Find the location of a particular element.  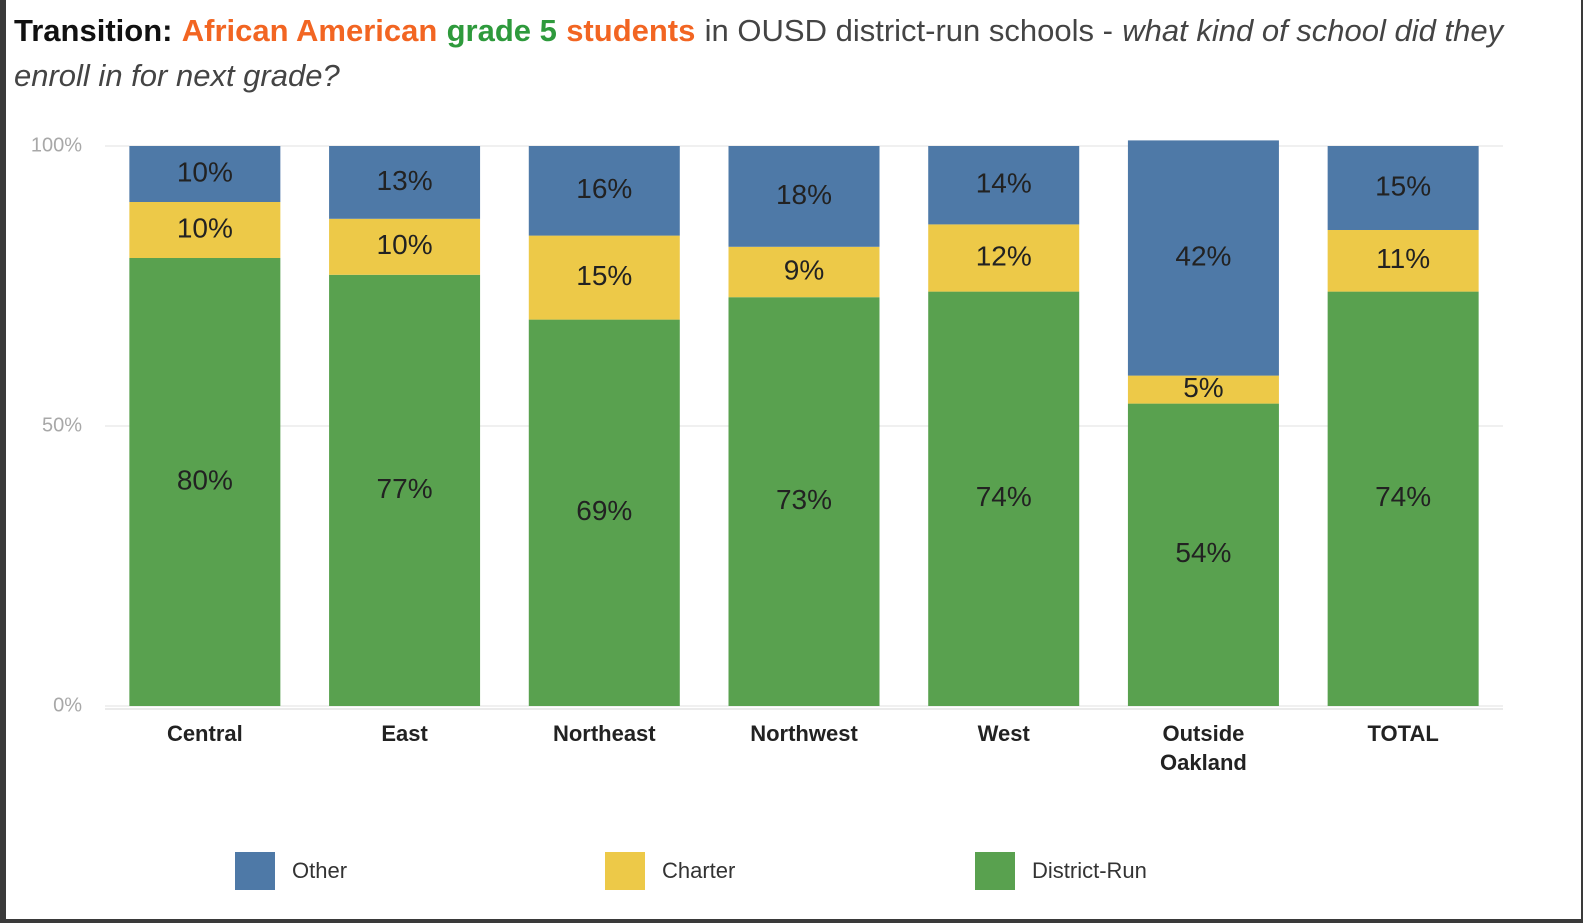

x-tick-label: Central is located at coordinates (204, 733).